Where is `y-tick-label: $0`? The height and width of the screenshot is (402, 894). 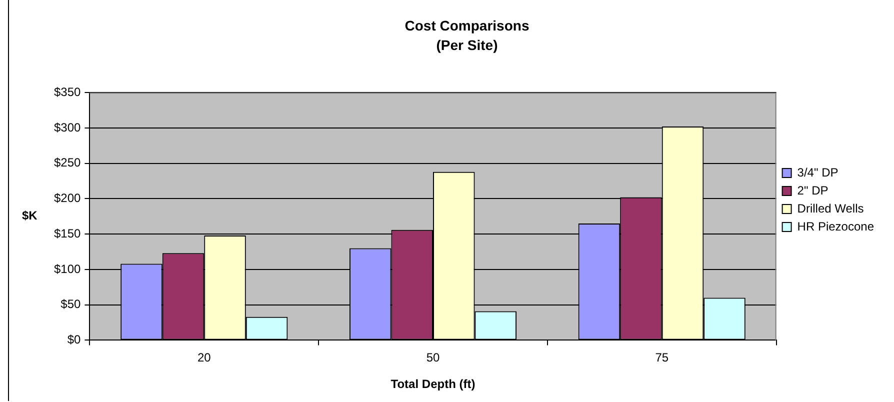
y-tick-label: $0 is located at coordinates (74, 339).